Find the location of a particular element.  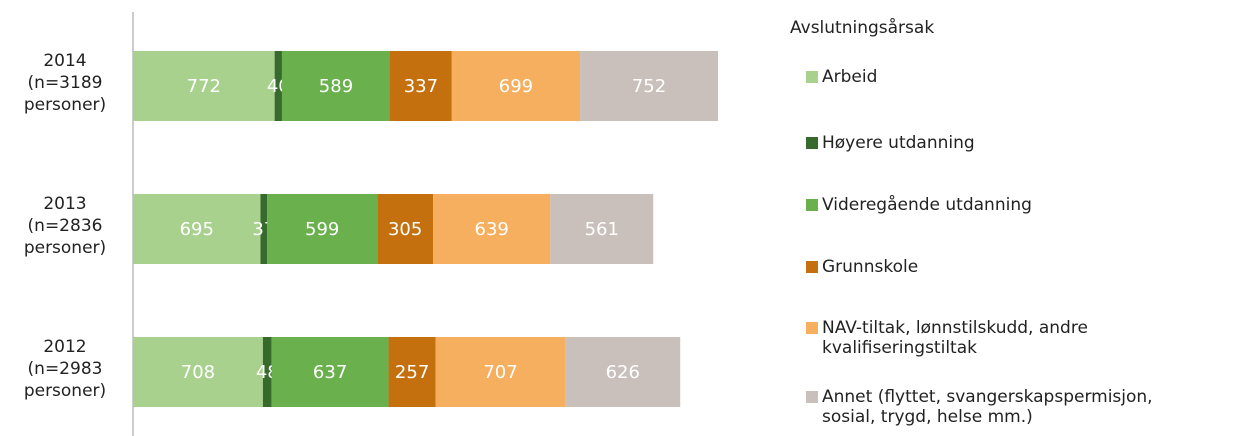

category-label: 2012 (n=2983 personer) is located at coordinates (65, 369).